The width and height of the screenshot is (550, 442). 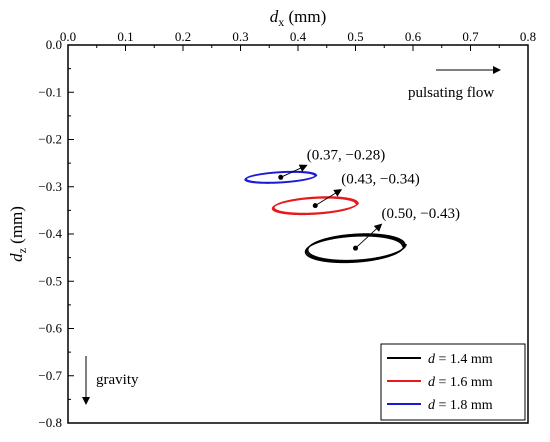 I want to click on y-tick-label: −0.1, so click(x=50, y=91).